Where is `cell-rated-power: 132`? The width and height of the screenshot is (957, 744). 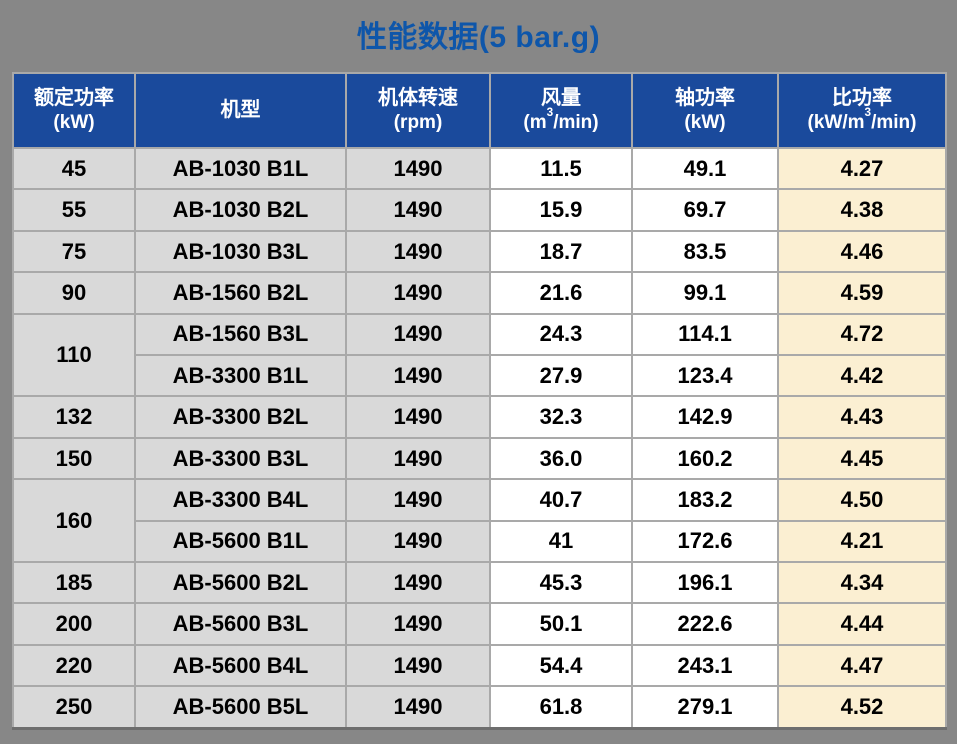
cell-rated-power: 132 is located at coordinates (74, 417).